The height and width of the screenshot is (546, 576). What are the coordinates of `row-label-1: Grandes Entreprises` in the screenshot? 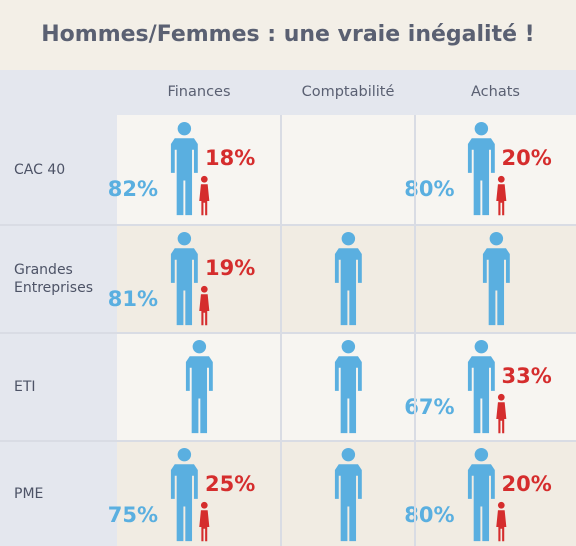 It's located at (54, 279).